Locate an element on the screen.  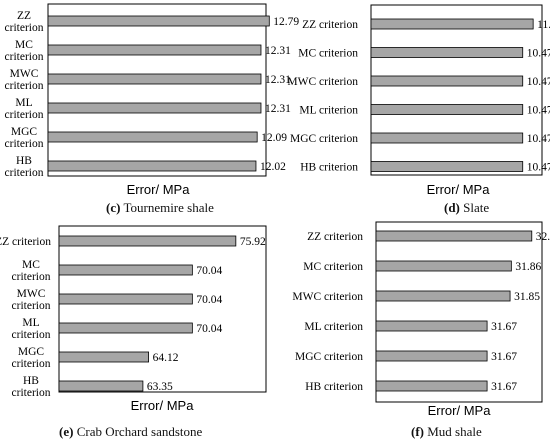
data-label: 11.19 is located at coordinates (543, 25).